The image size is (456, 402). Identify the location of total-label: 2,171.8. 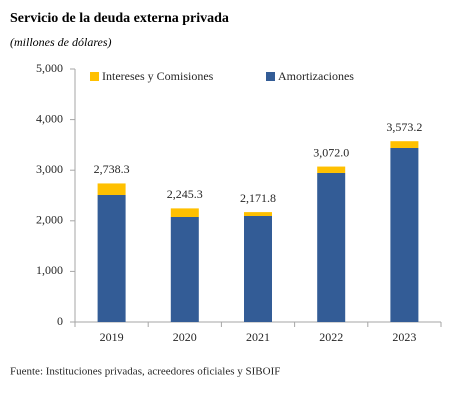
(258, 198).